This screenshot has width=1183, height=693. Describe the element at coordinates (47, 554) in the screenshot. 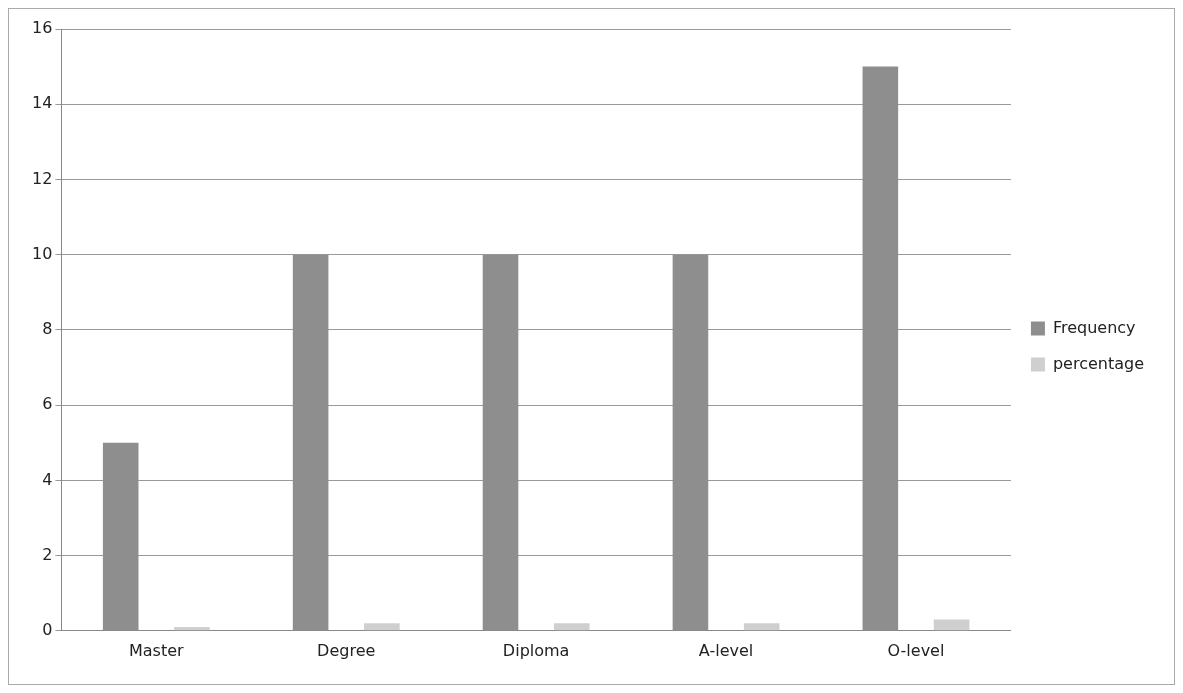

I see `y-tick-label: 2` at that location.